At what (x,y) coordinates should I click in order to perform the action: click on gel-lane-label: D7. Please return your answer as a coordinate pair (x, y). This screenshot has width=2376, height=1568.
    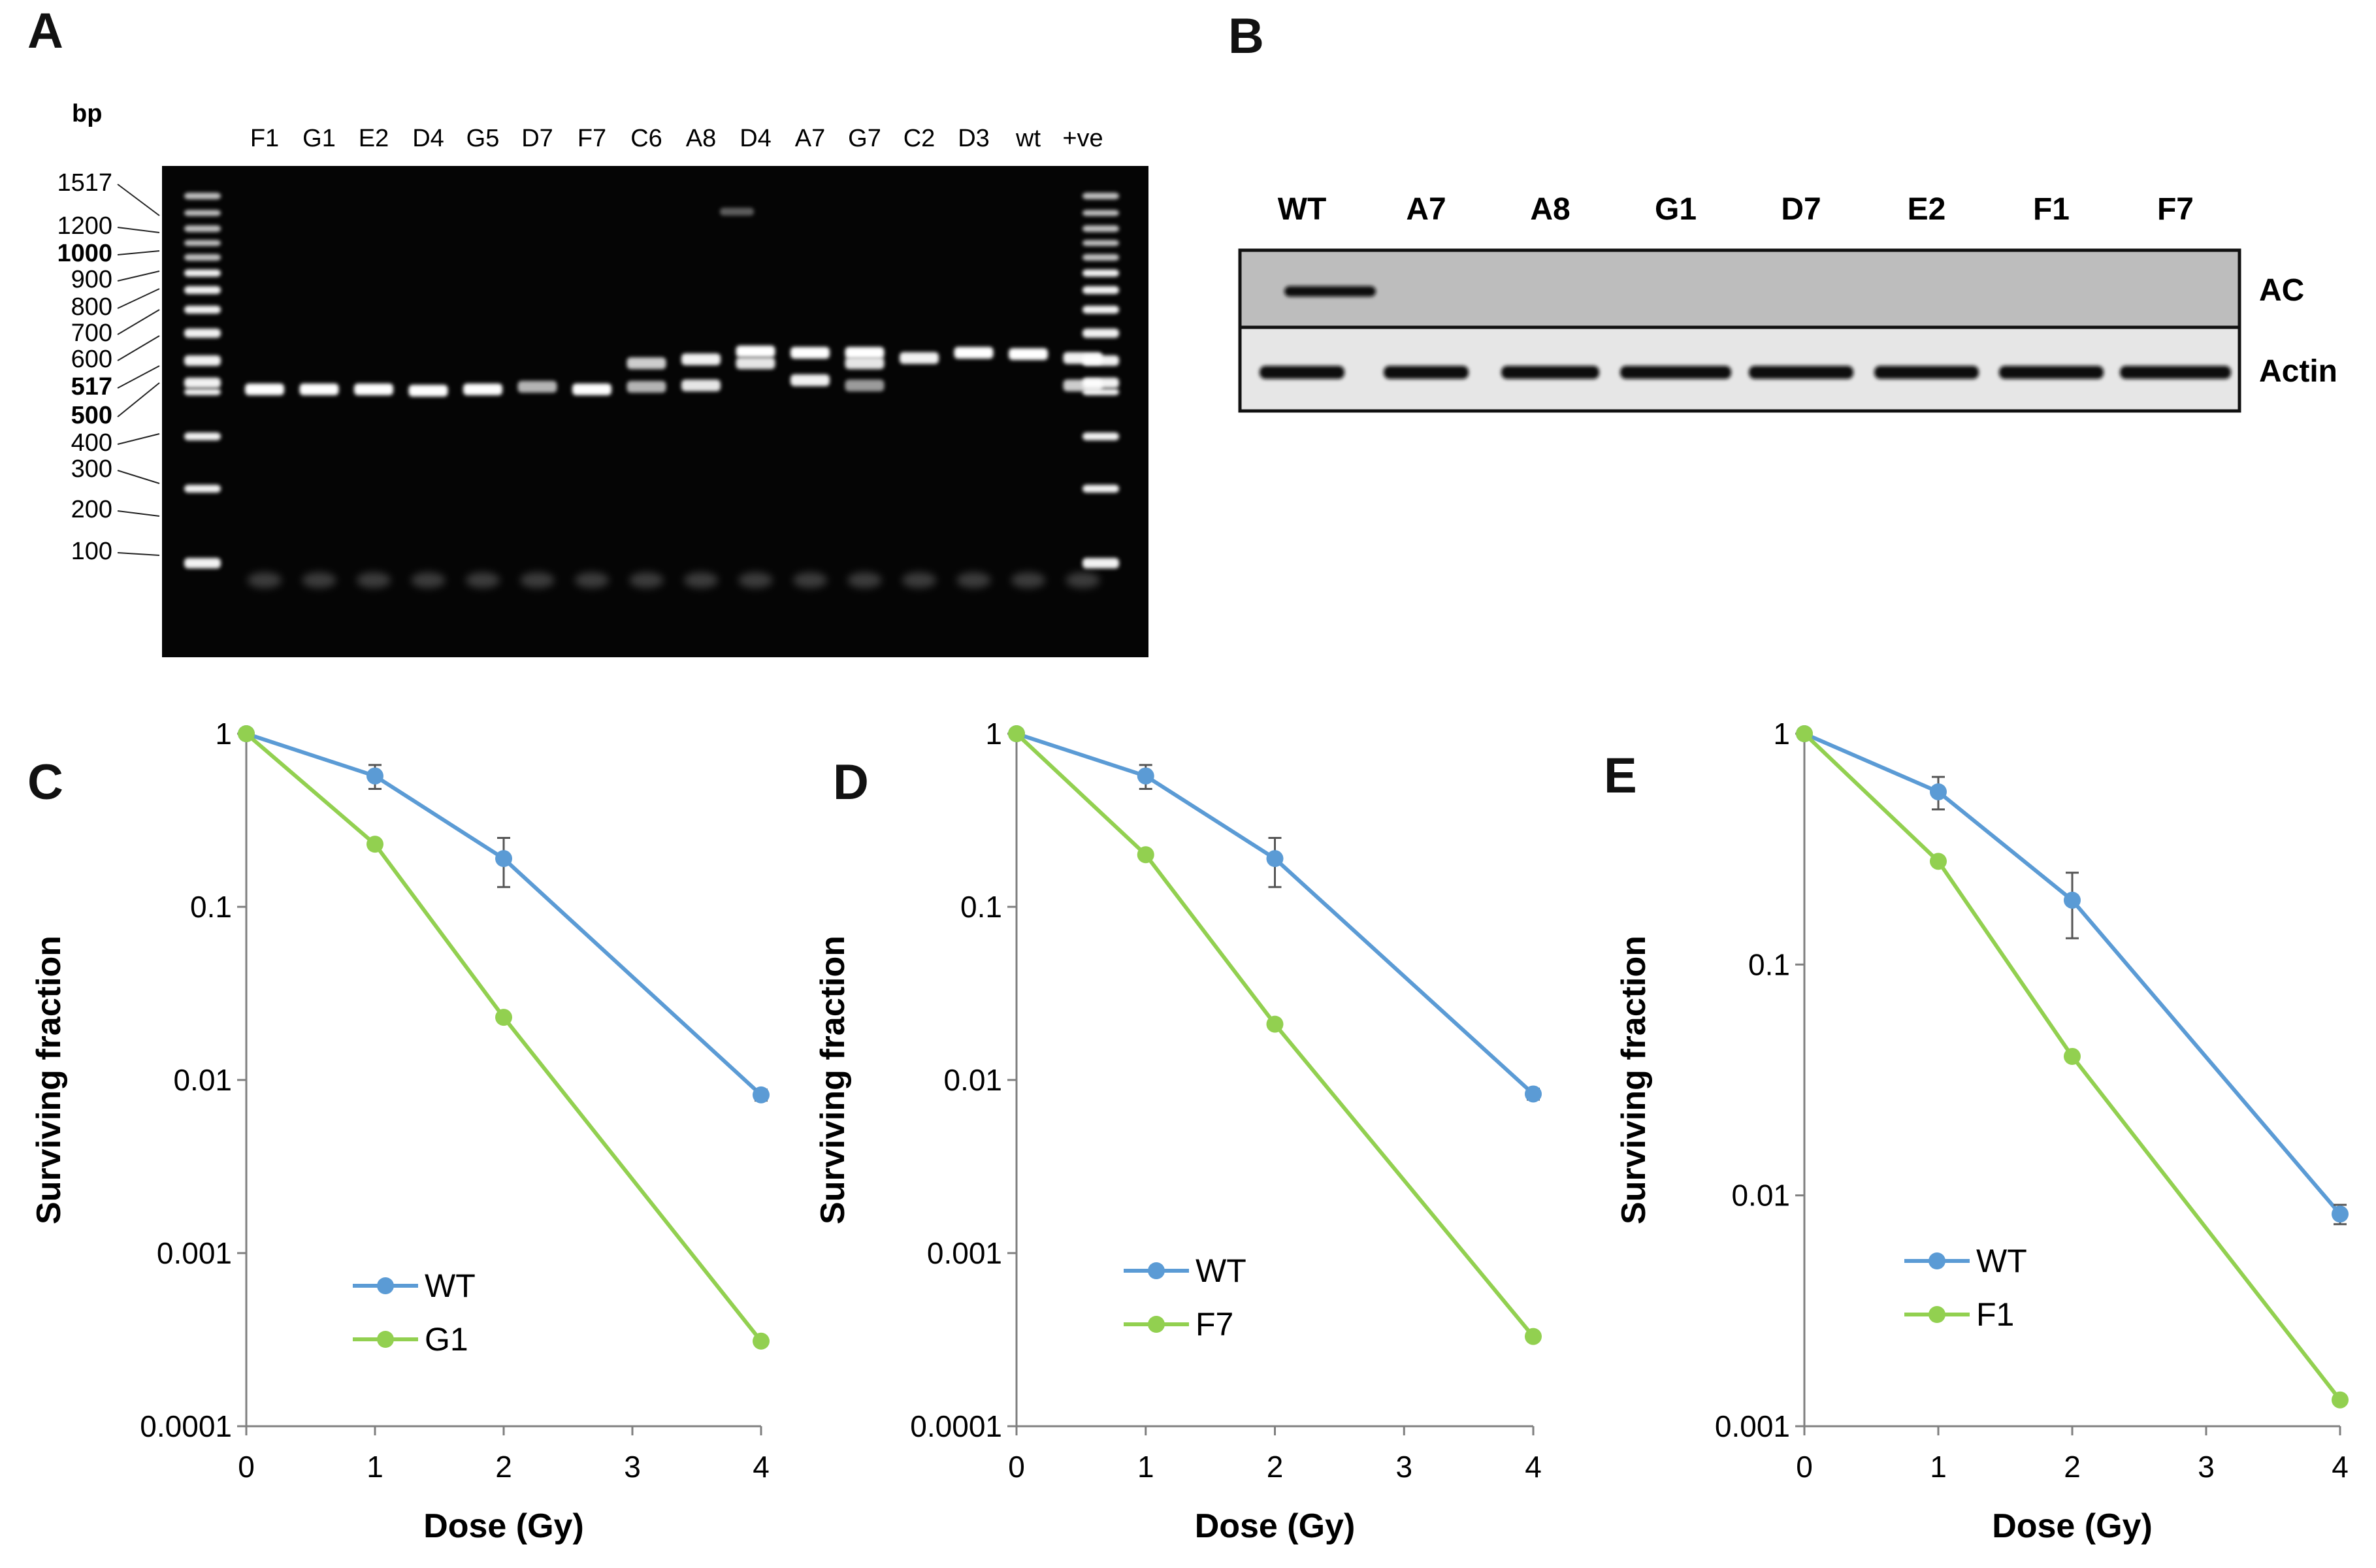
    Looking at the image, I should click on (537, 138).